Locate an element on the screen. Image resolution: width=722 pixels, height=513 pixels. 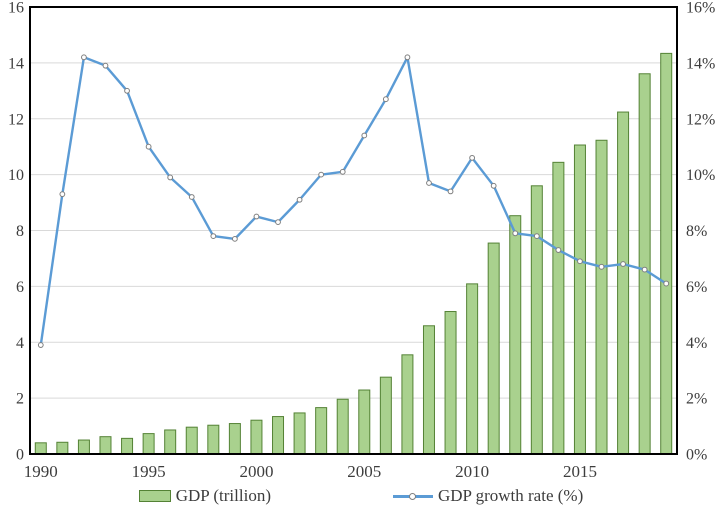
y-axis-left-tick-label: 8 is located at coordinates (20, 231).